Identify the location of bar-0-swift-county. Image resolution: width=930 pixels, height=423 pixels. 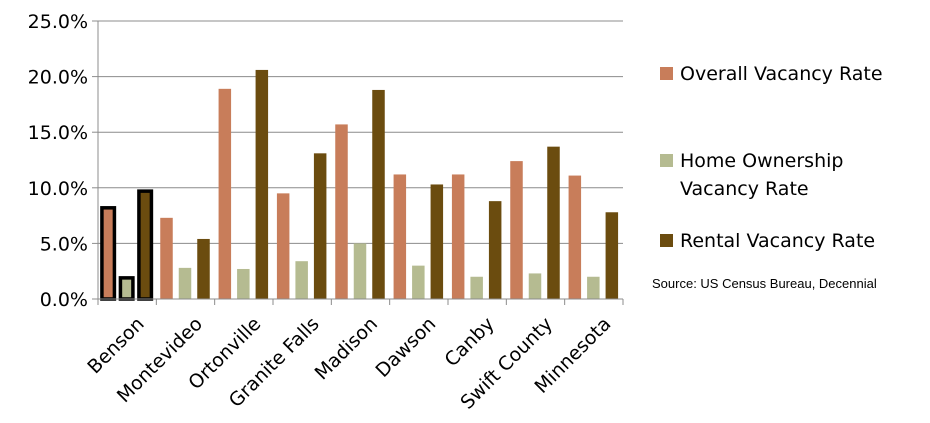
(516, 230).